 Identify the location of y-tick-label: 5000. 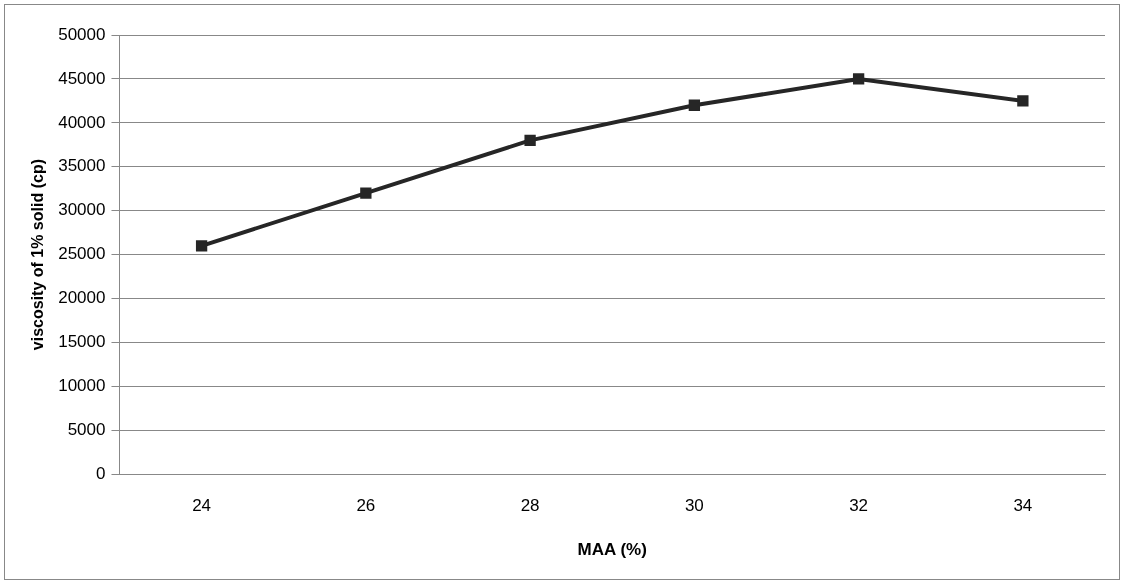
(86, 429).